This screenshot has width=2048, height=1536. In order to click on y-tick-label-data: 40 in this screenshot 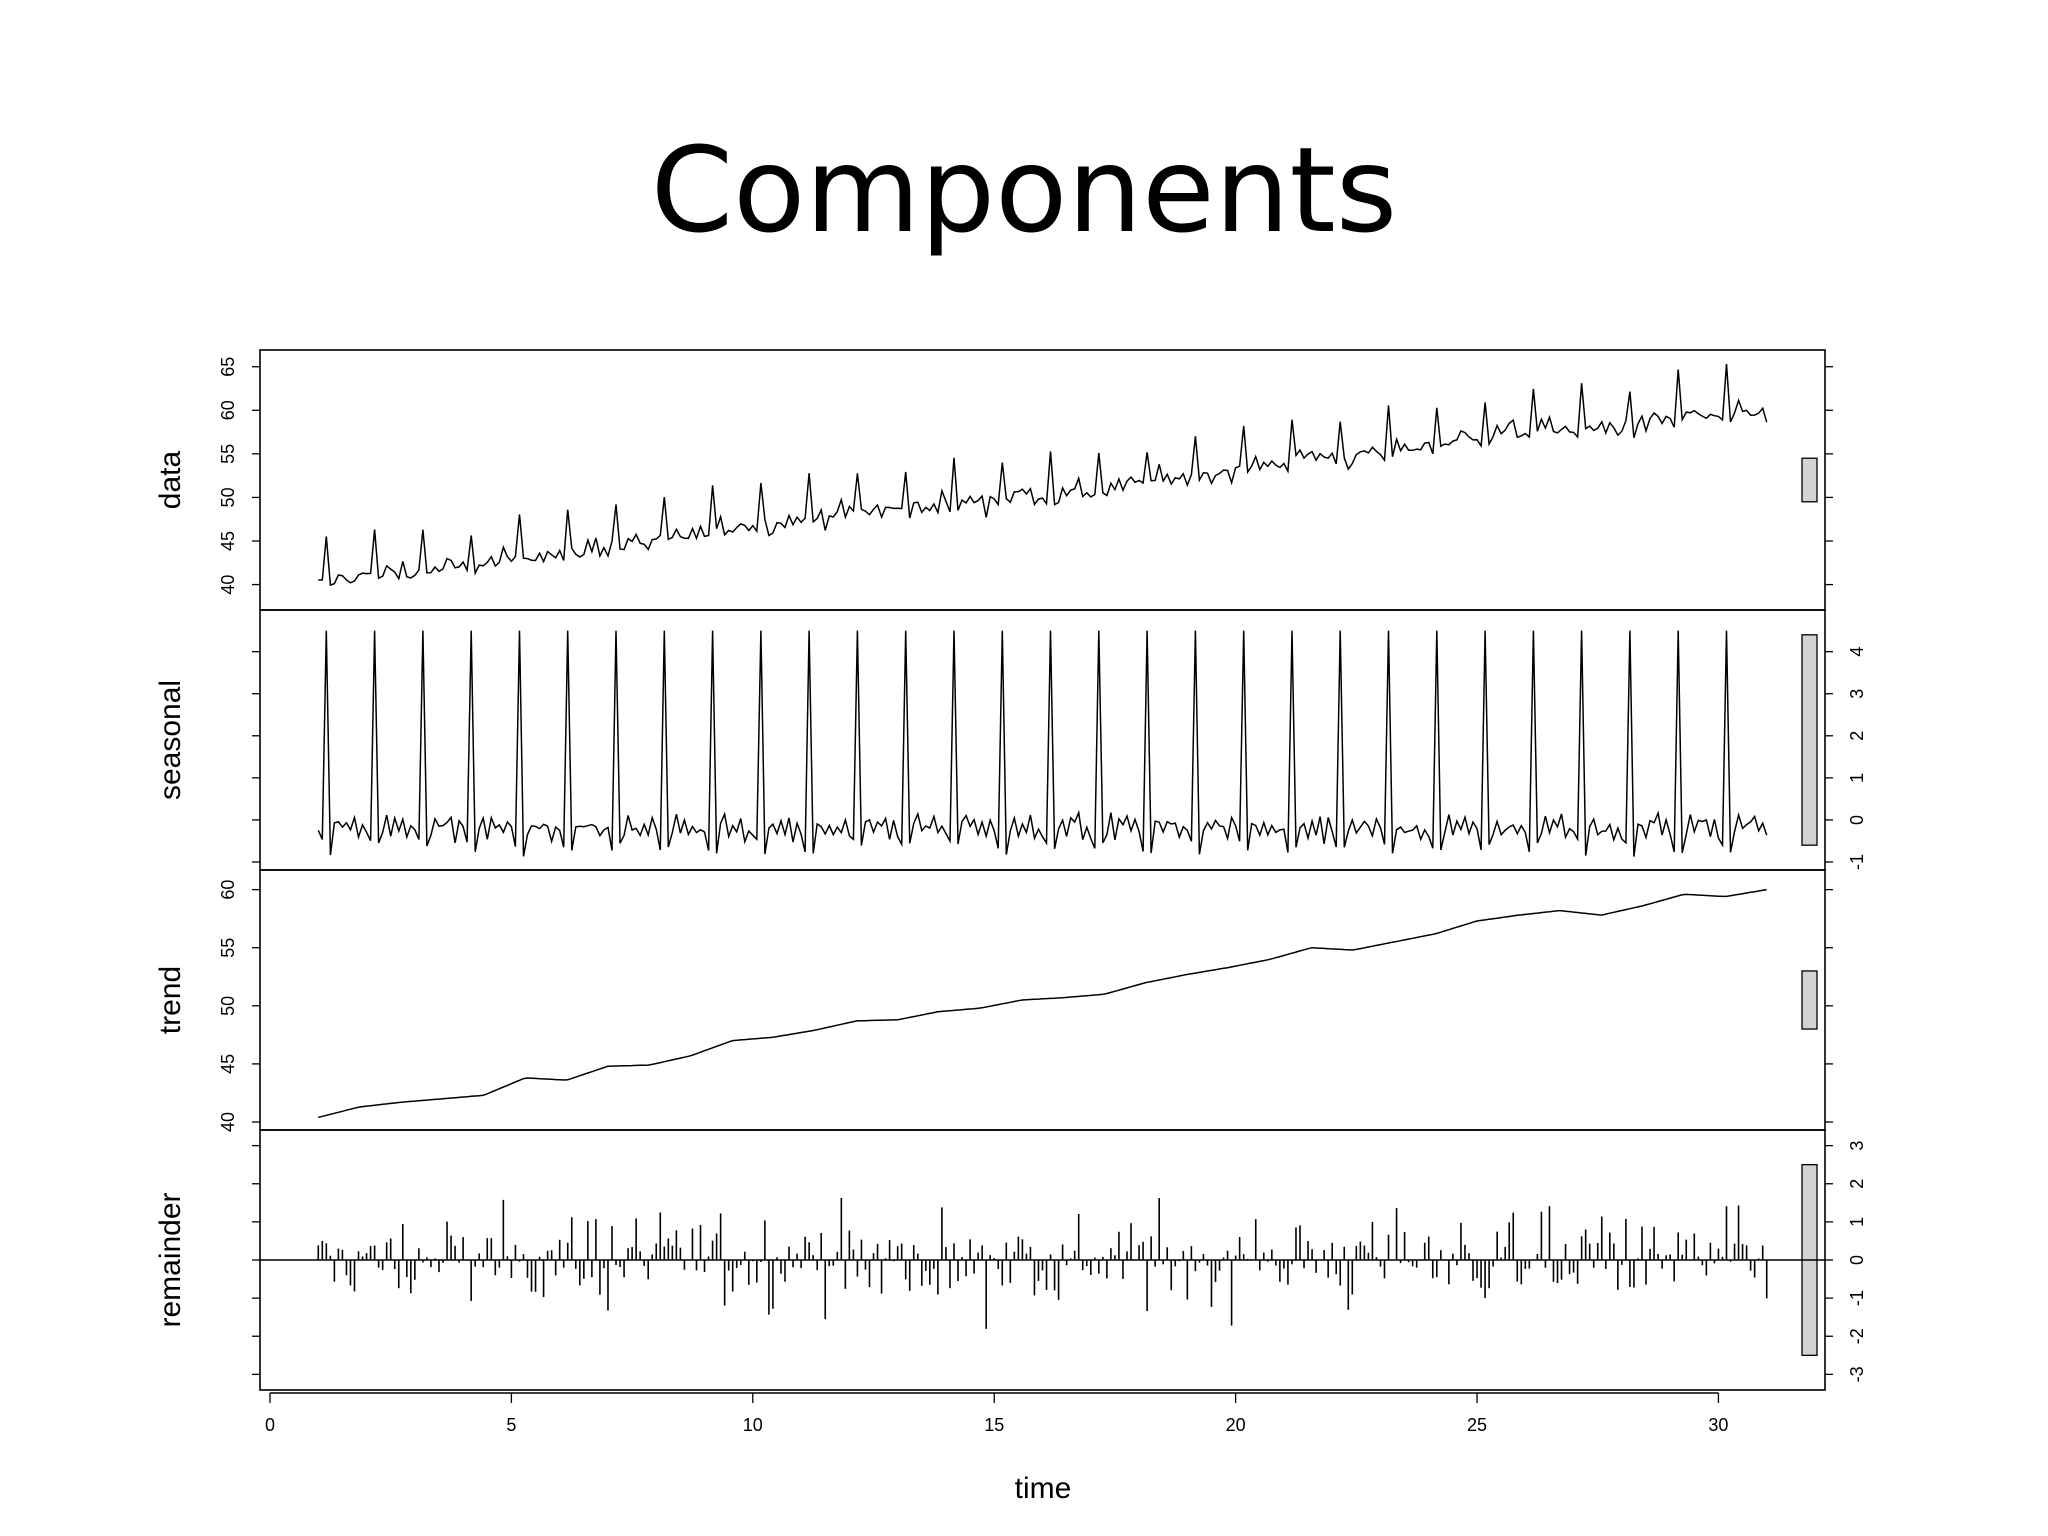, I will do `click(228, 585)`.